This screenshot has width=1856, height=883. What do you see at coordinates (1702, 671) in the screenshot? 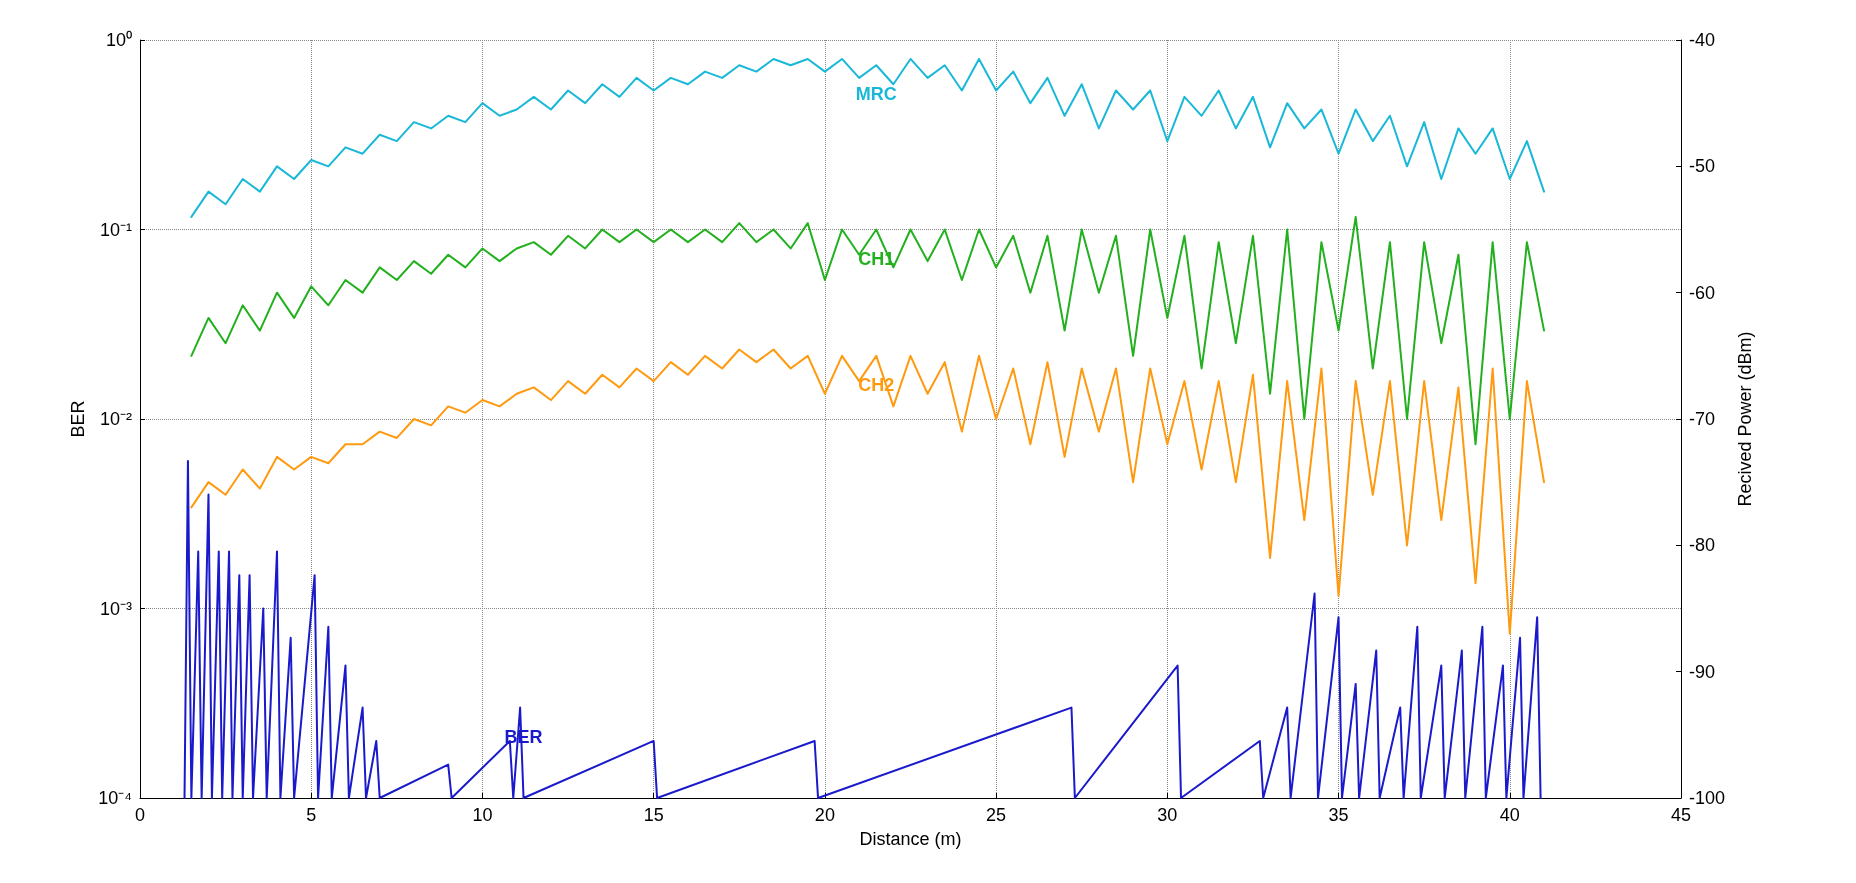
I see `y2-tick-label: -90` at bounding box center [1702, 671].